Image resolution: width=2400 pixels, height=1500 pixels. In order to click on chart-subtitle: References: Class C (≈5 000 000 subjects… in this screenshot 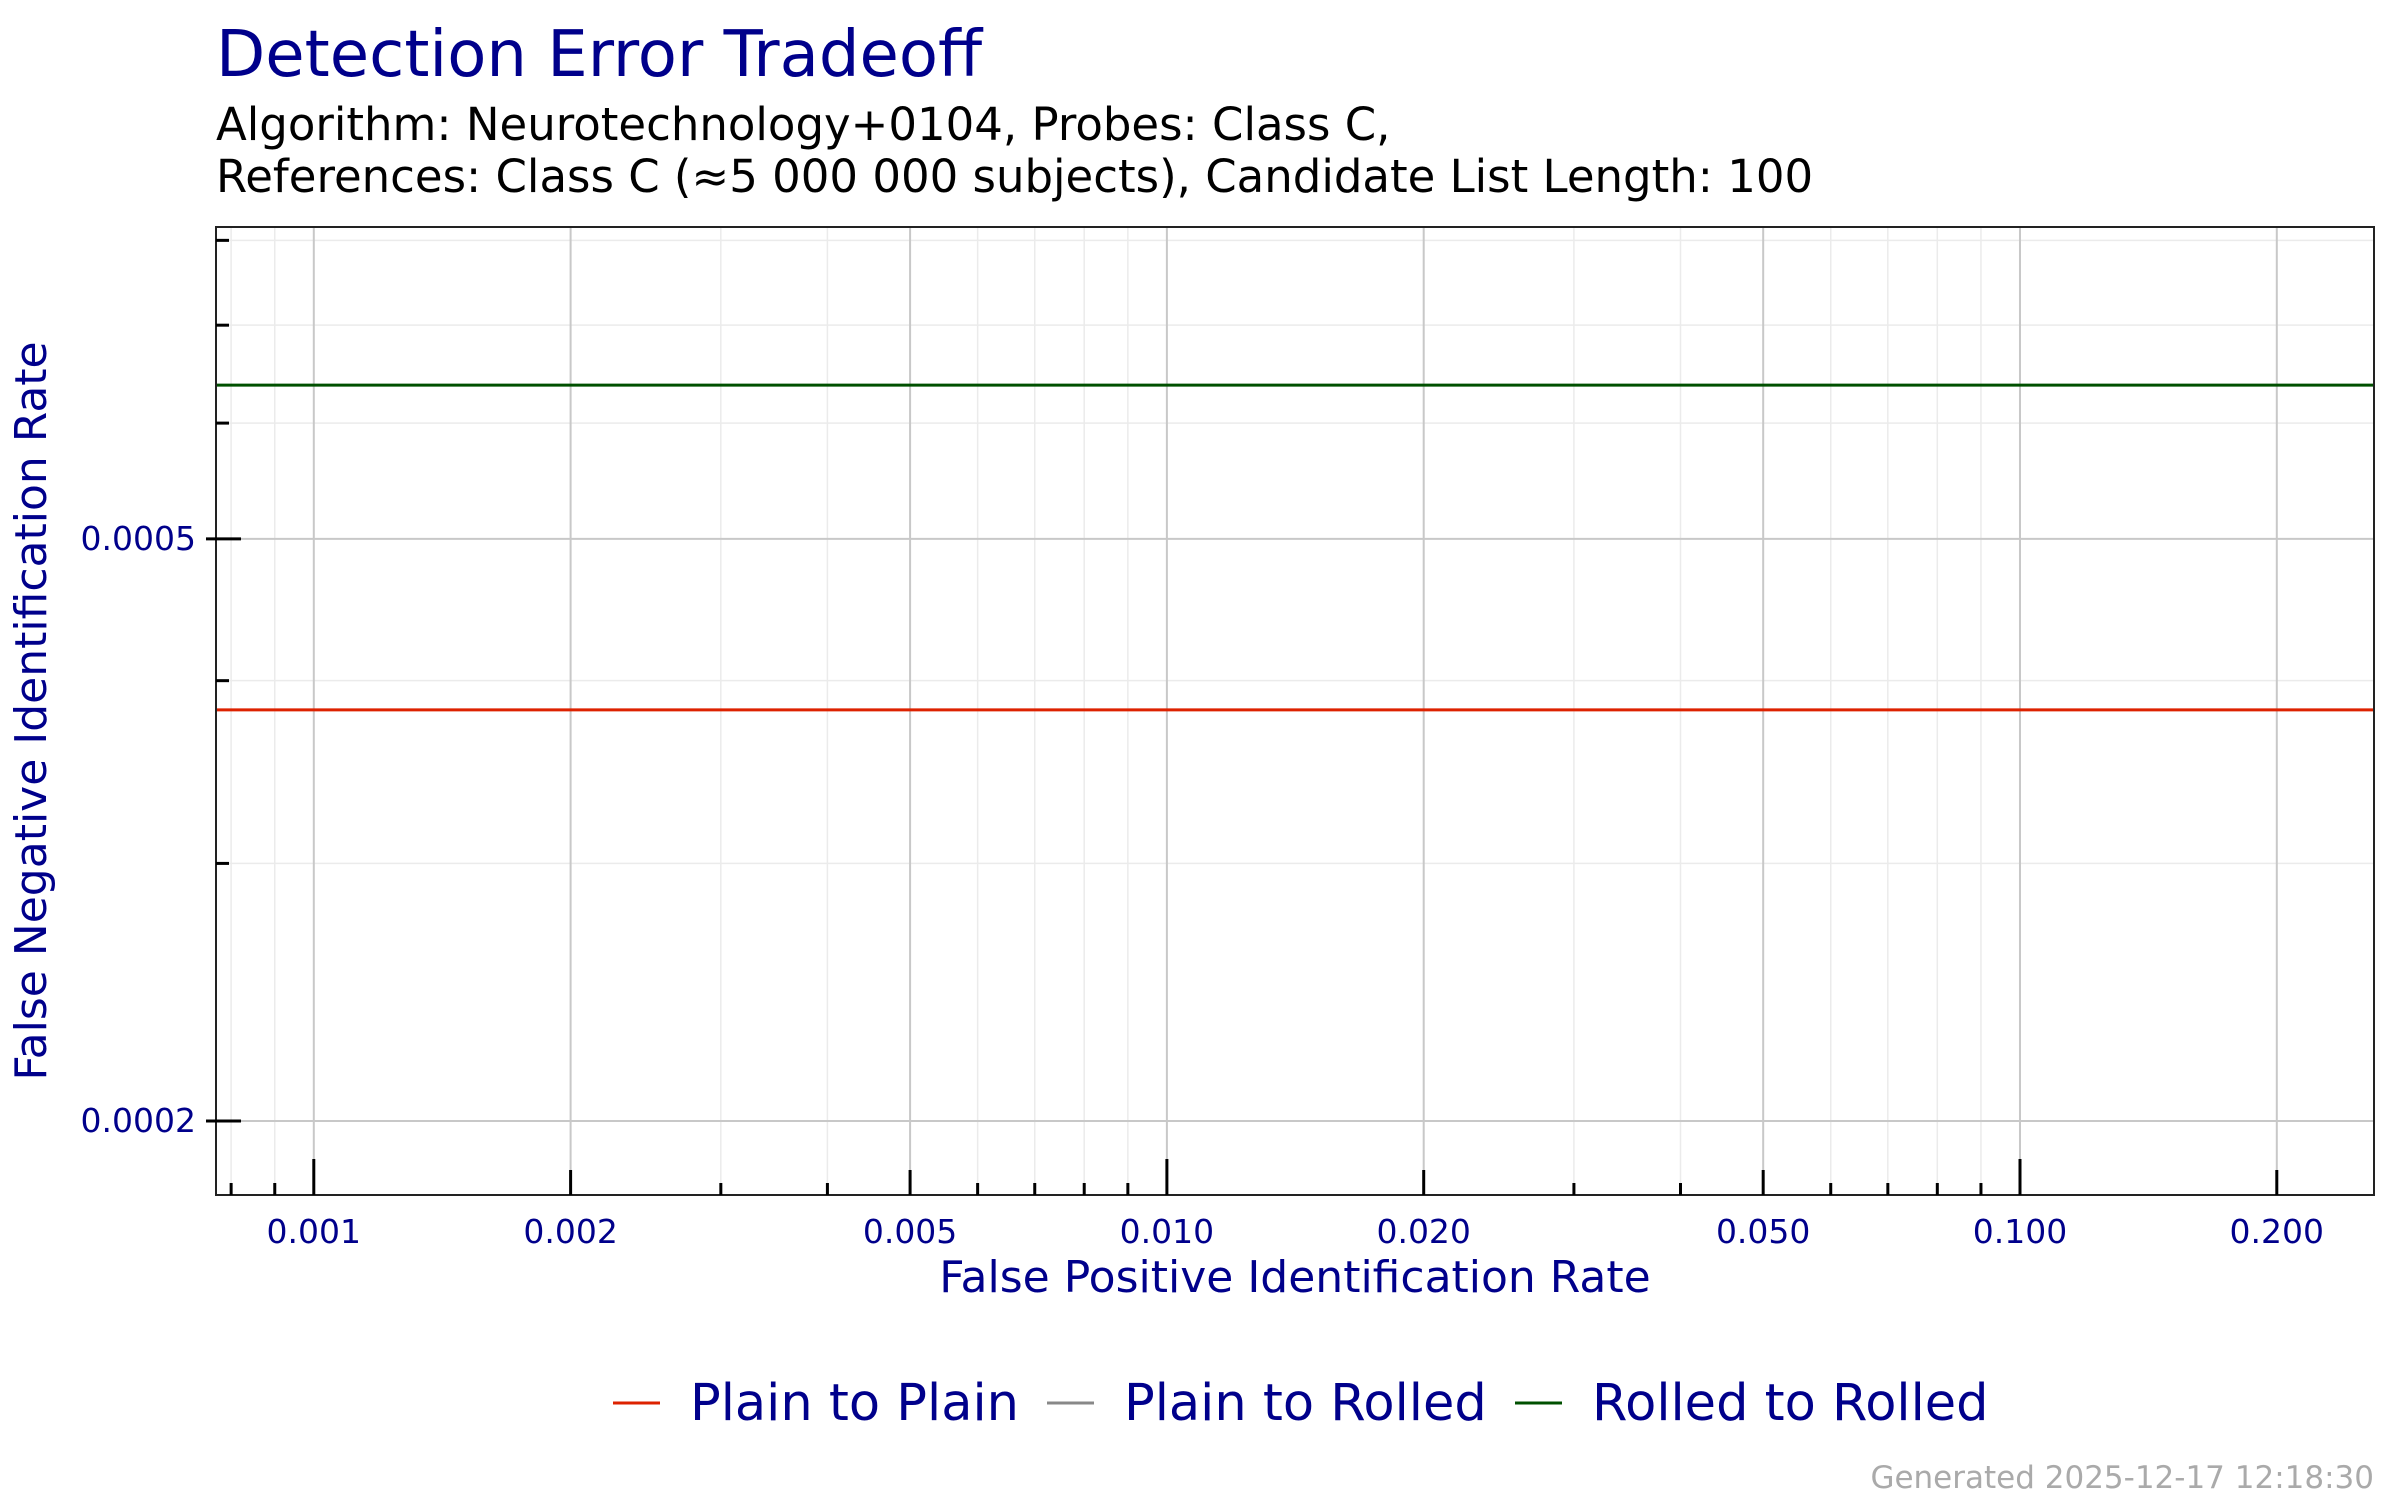, I will do `click(1014, 176)`.